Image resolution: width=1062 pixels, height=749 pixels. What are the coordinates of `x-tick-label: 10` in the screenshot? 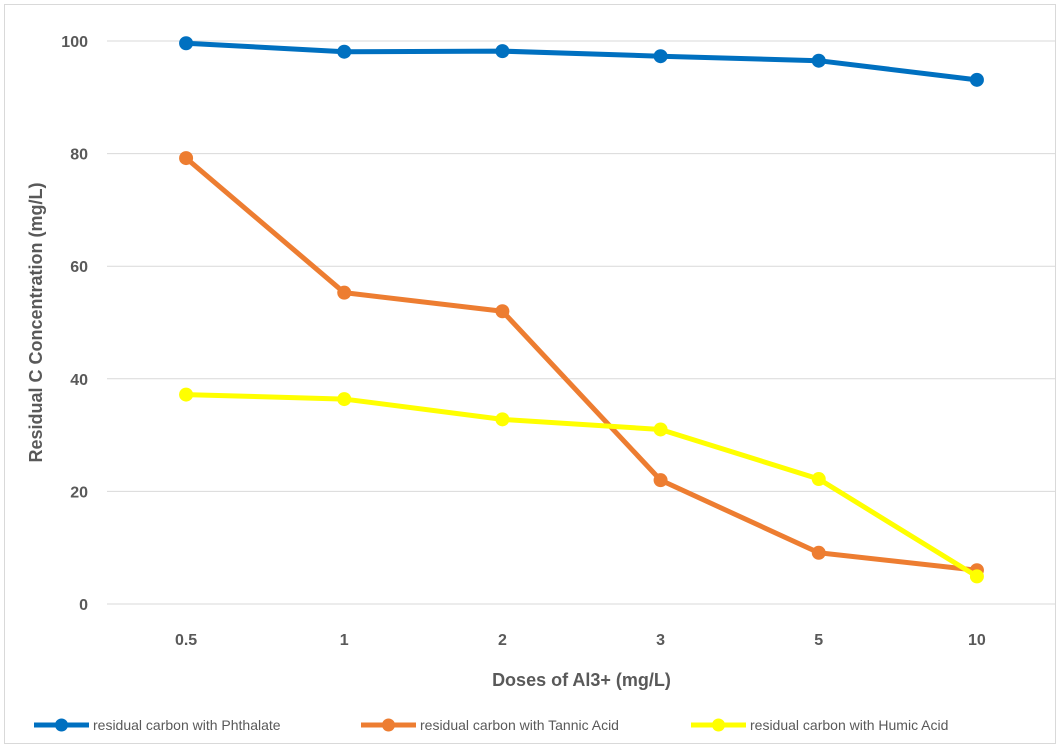 It's located at (977, 640).